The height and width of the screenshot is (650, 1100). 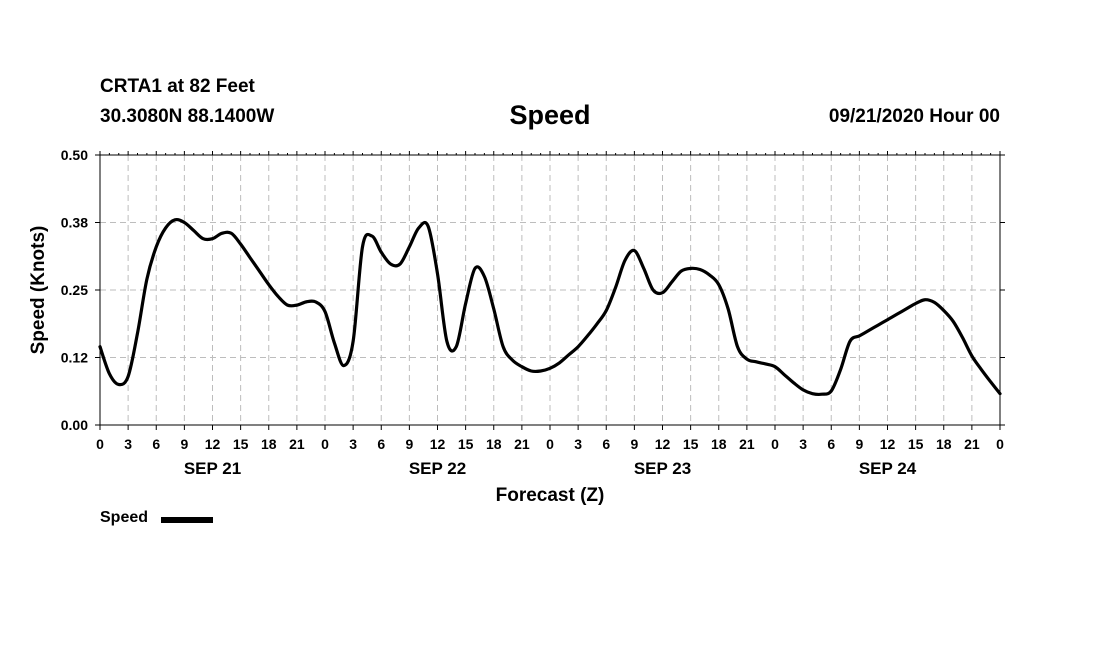 What do you see at coordinates (124, 517) in the screenshot?
I see `legend-label: Speed` at bounding box center [124, 517].